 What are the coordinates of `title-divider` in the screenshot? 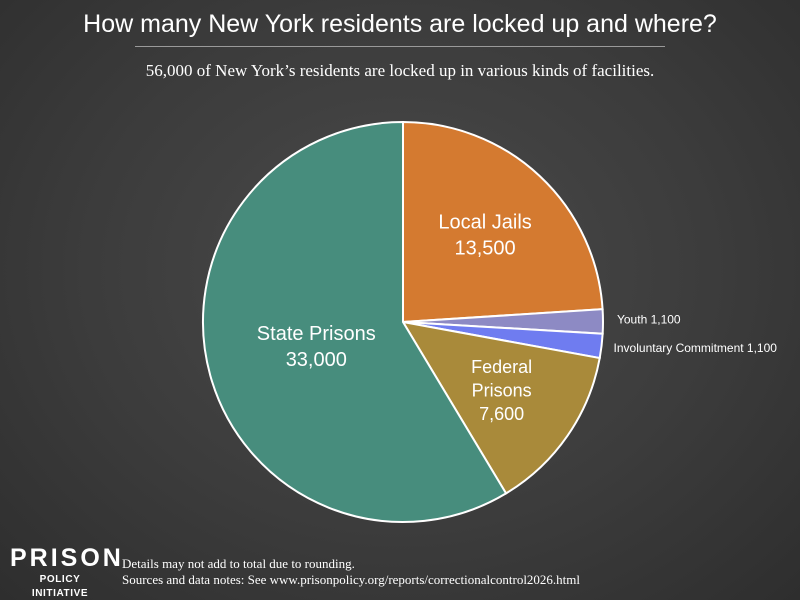 It's located at (400, 46).